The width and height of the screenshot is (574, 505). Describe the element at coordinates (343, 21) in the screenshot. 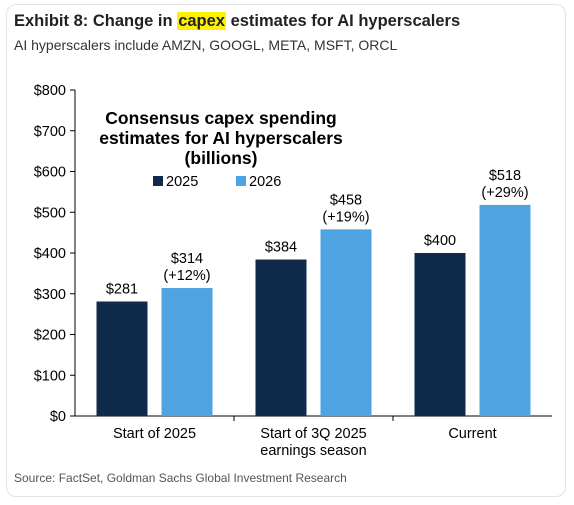

I see `title-suffix: estimates for AI hyperscalers` at that location.